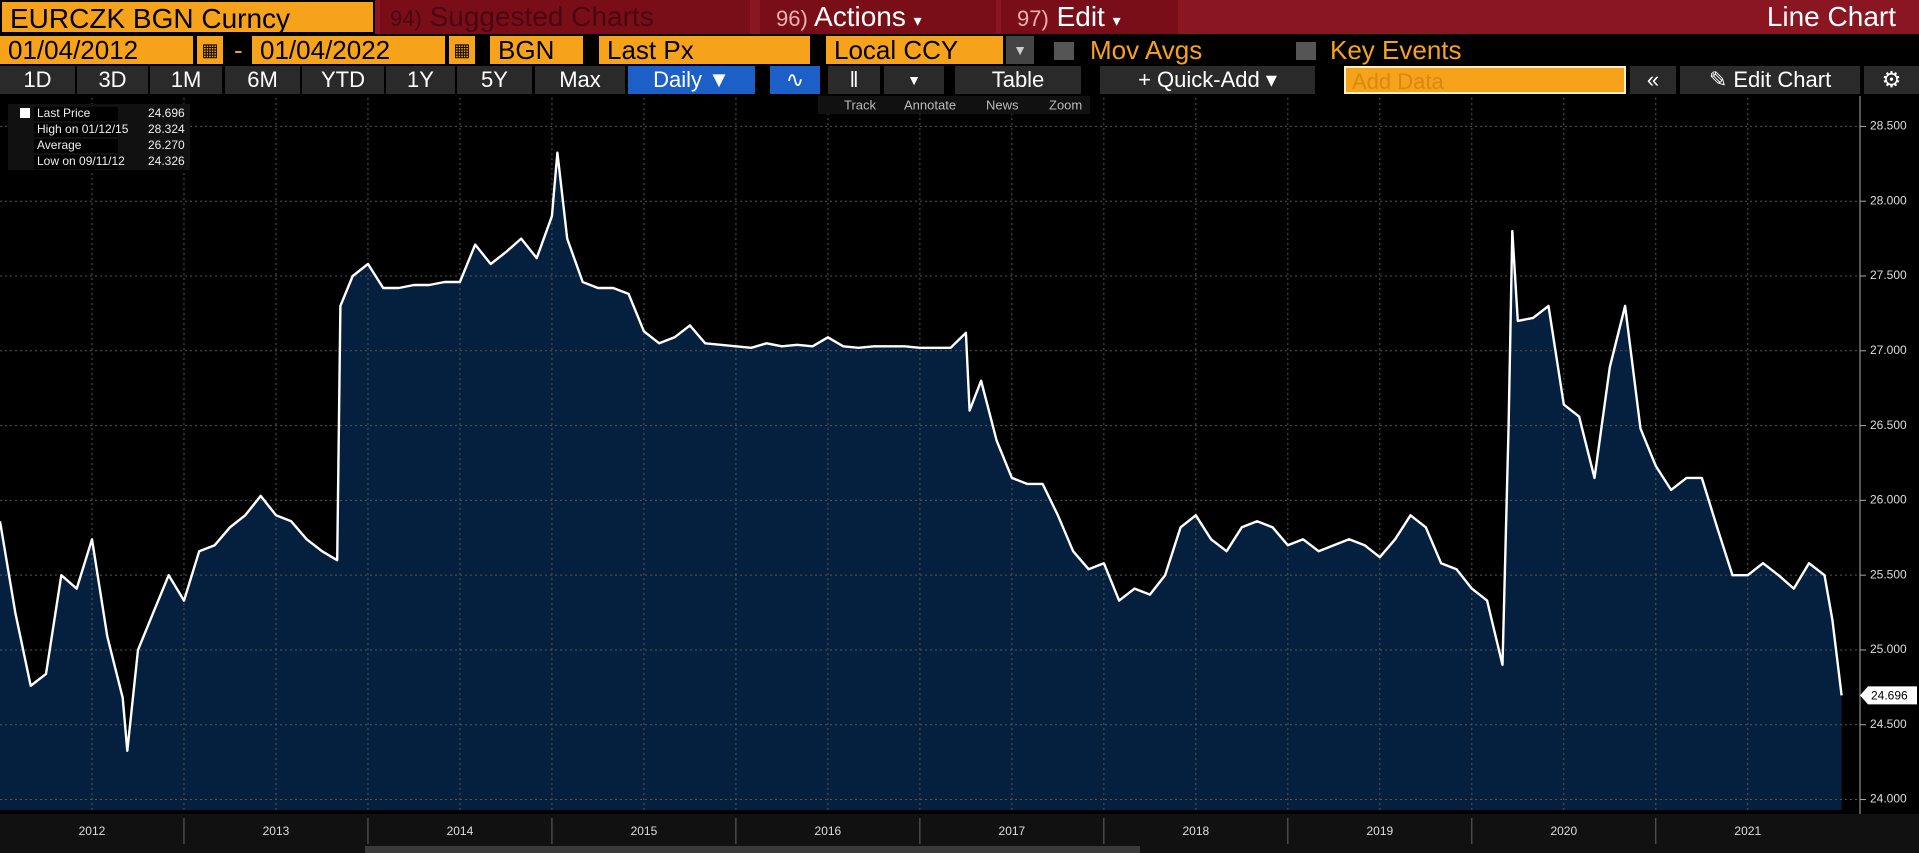  Describe the element at coordinates (1888, 724) in the screenshot. I see `y-tick-label: 24.500` at that location.